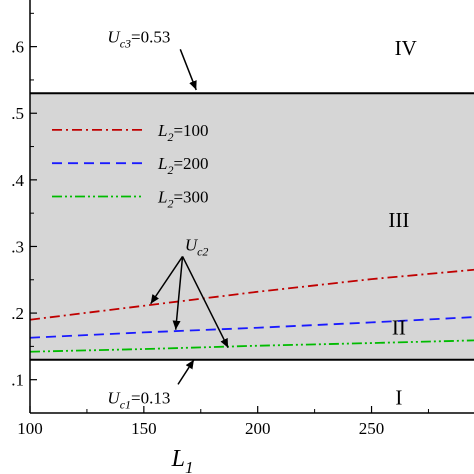 The width and height of the screenshot is (474, 474). What do you see at coordinates (372, 428) in the screenshot?
I see `x-tick-label: 250` at bounding box center [372, 428].